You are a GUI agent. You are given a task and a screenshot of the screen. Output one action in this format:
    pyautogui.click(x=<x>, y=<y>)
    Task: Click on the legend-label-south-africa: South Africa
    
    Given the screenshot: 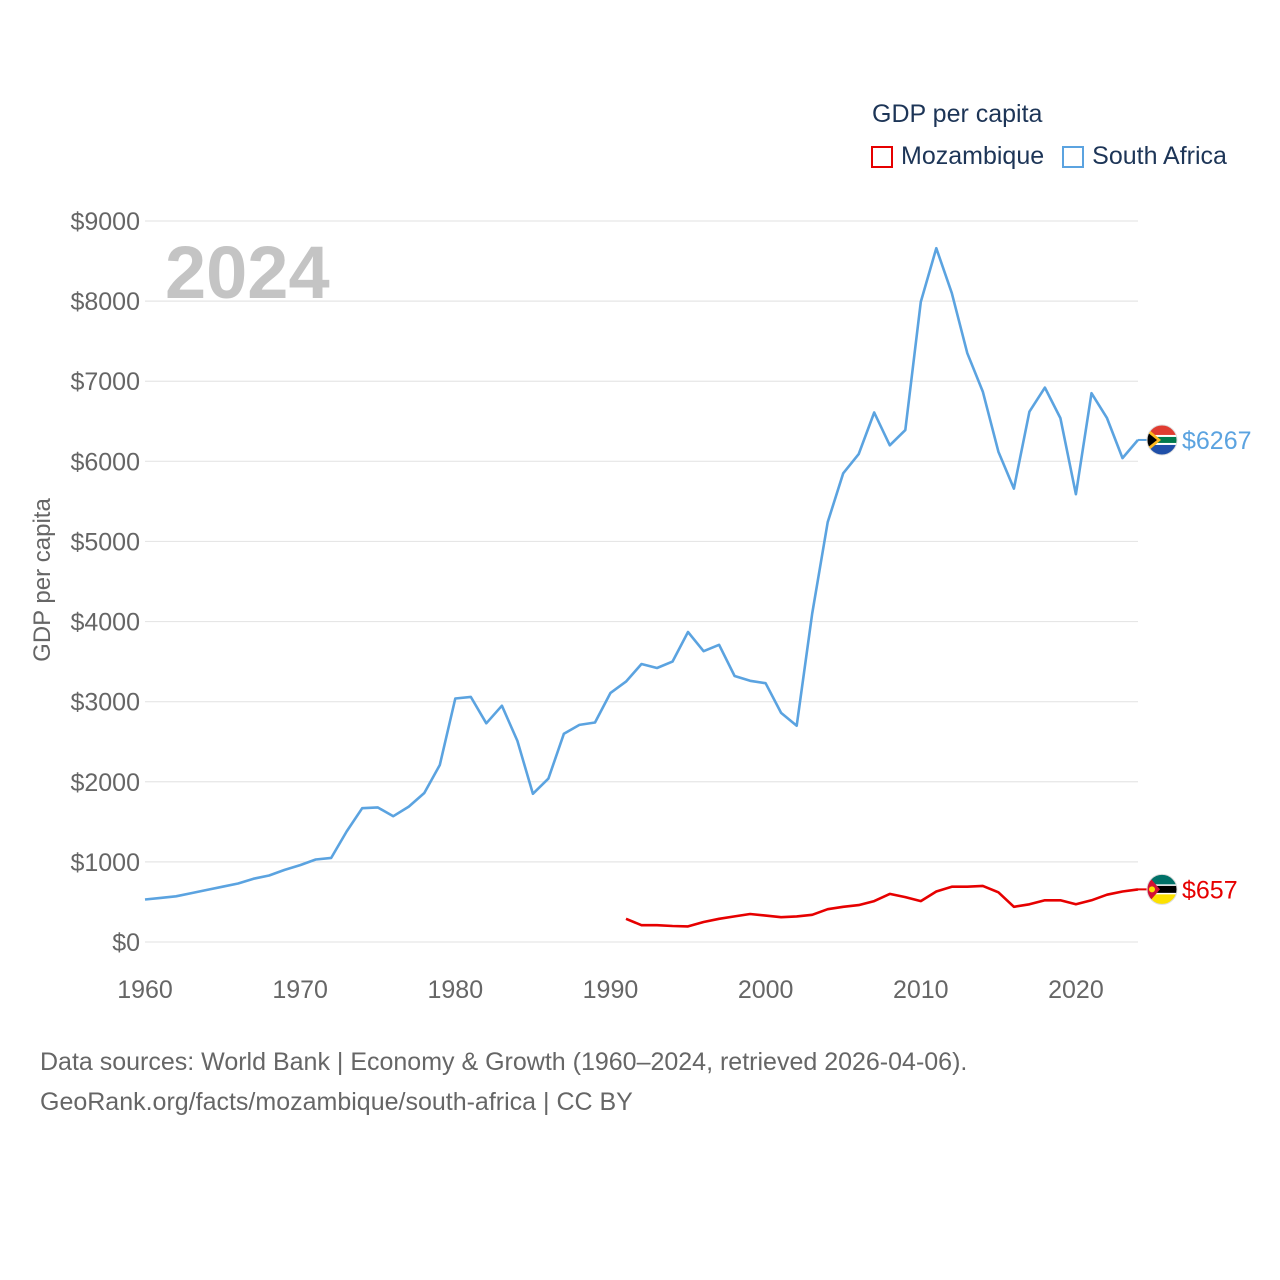 What is the action you would take?
    pyautogui.click(x=1159, y=156)
    